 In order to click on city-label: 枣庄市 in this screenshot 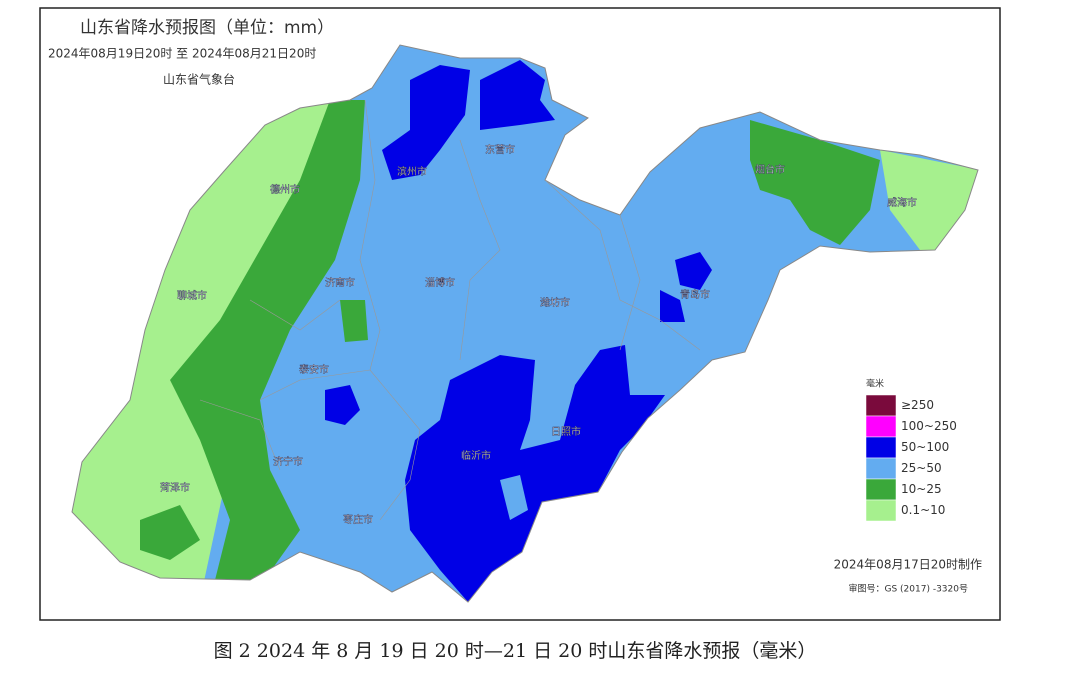, I will do `click(358, 519)`.